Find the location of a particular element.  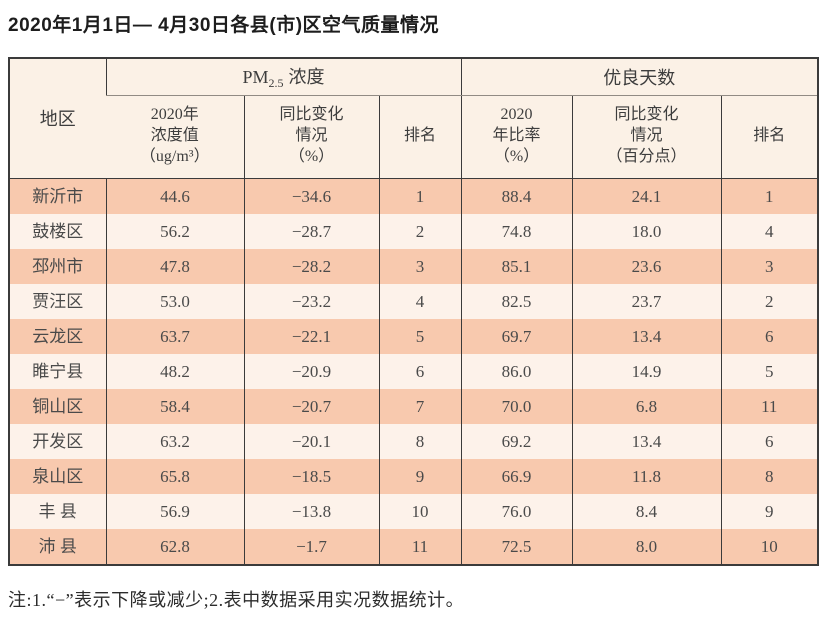

rate-cell: 82.5 is located at coordinates (516, 301).